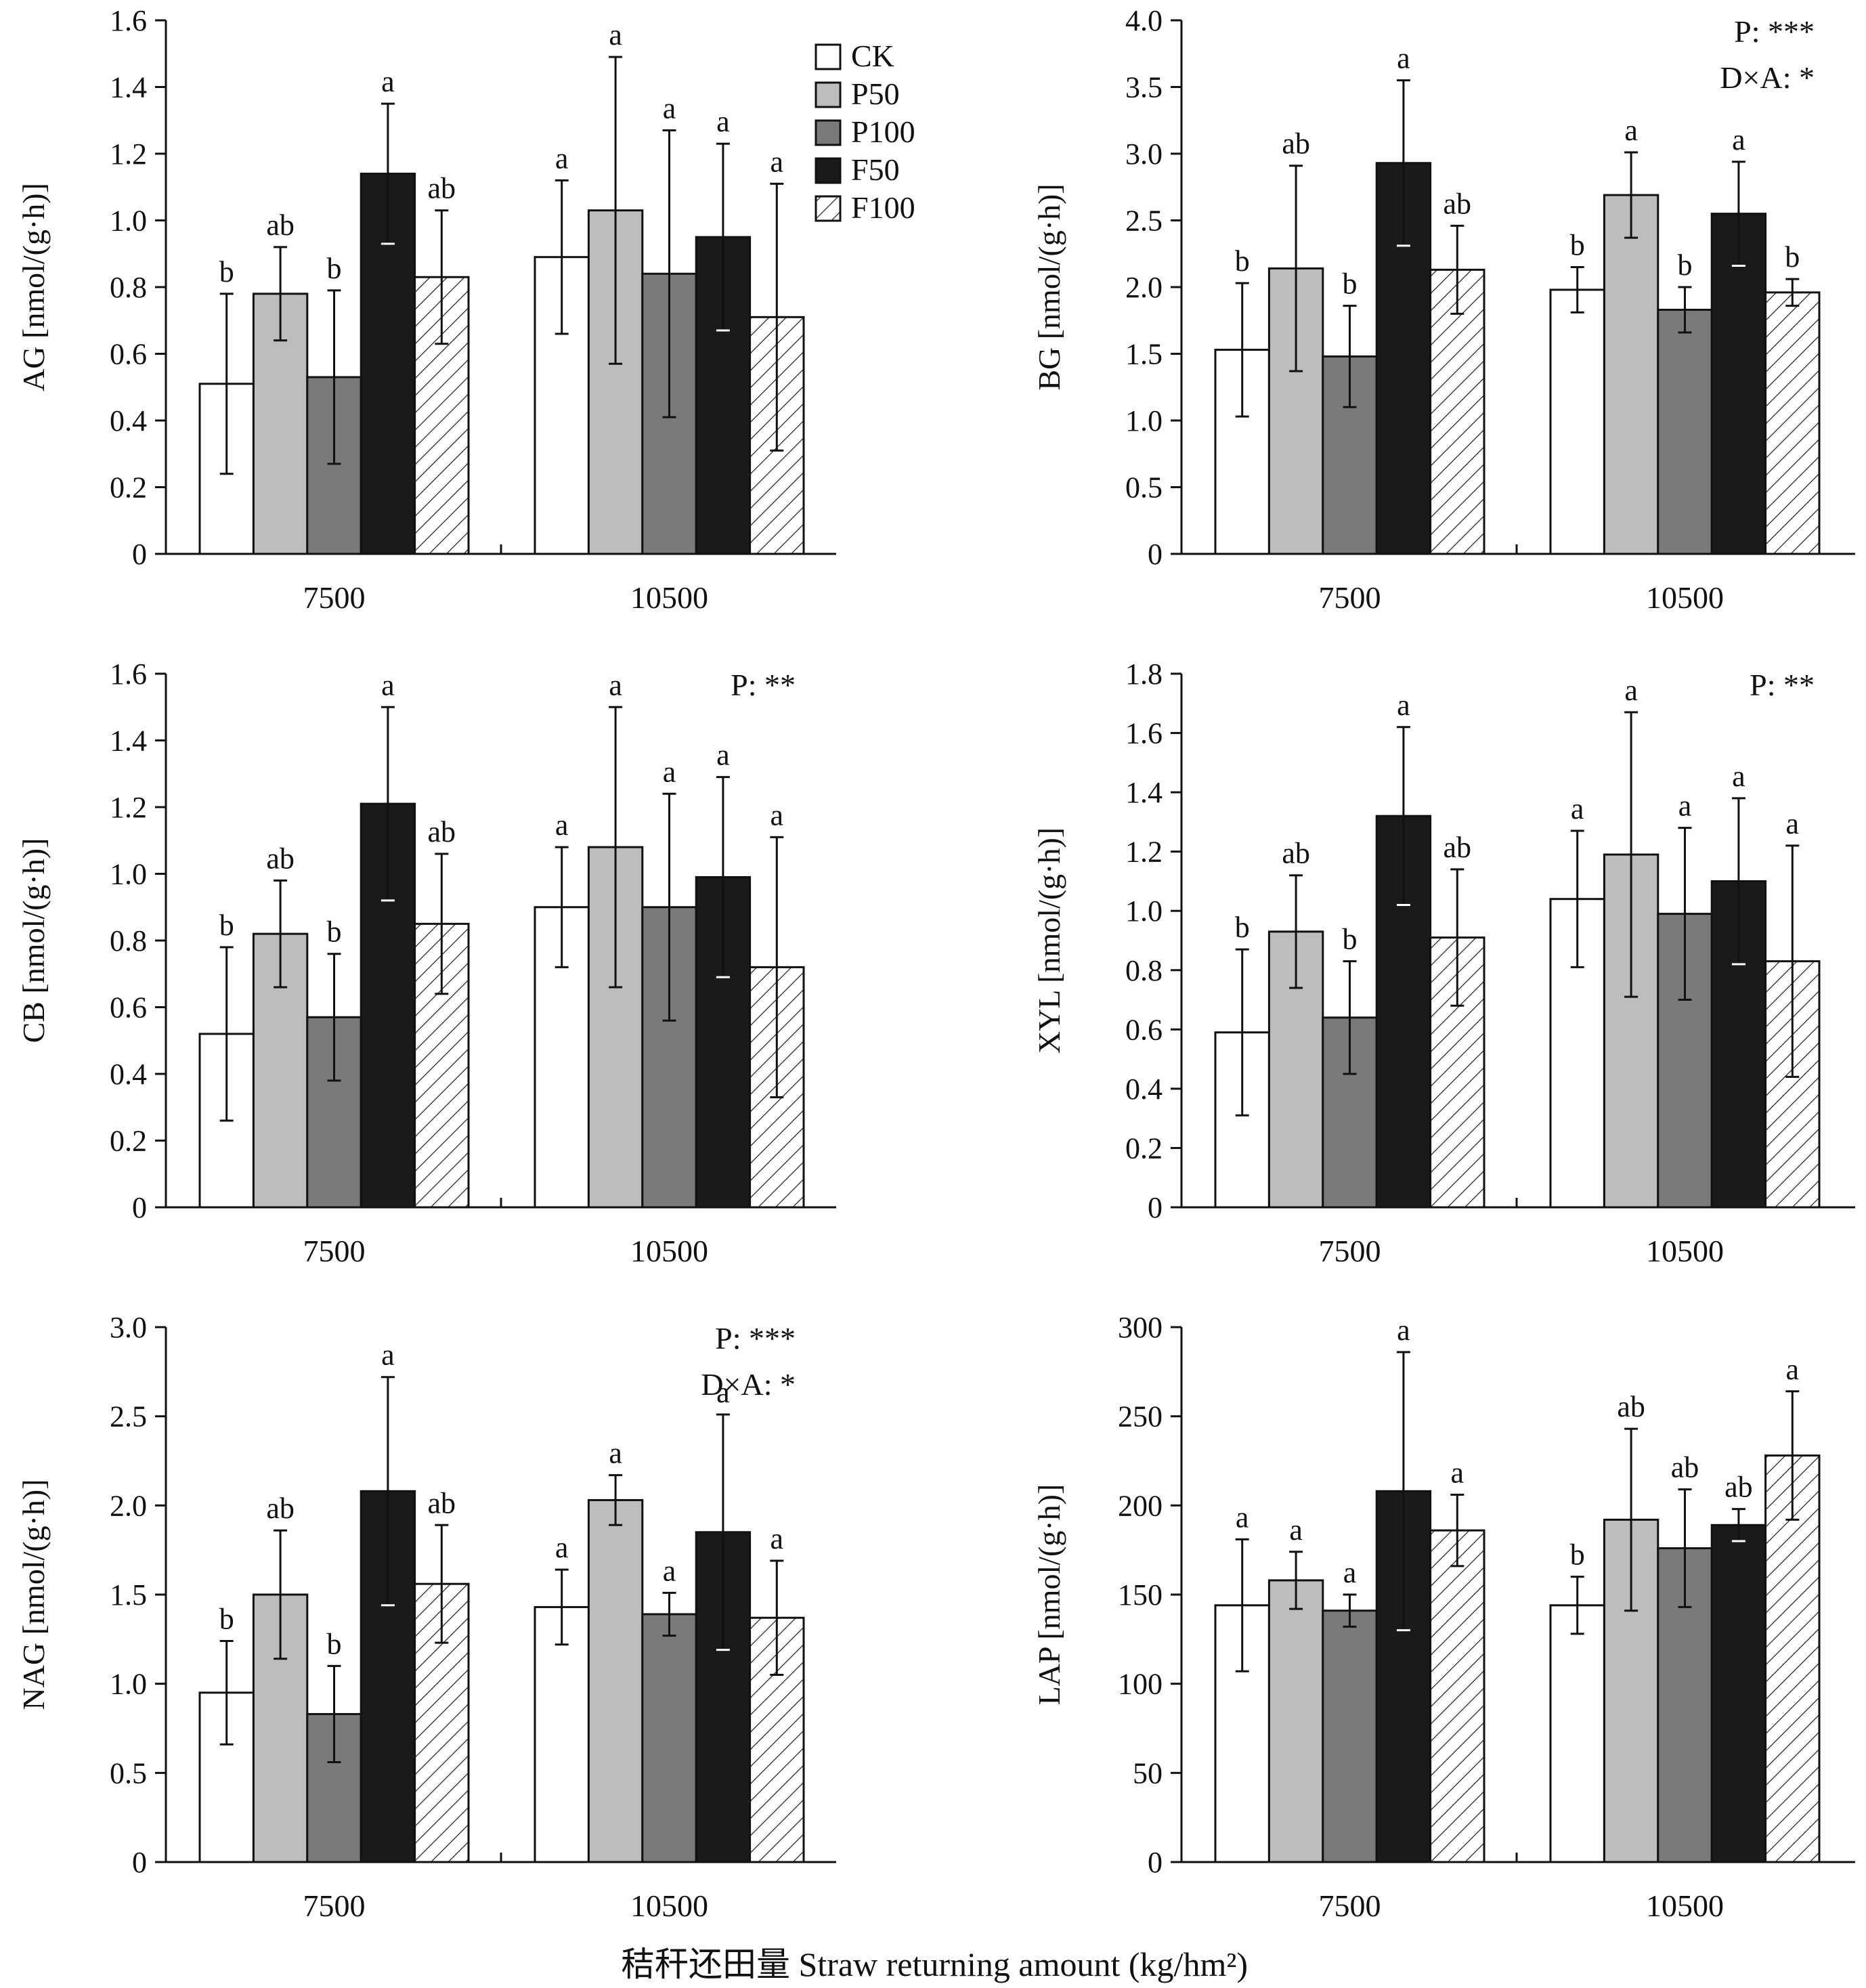 The height and width of the screenshot is (1988, 1866). What do you see at coordinates (883, 131) in the screenshot?
I see `legend-label: P100` at bounding box center [883, 131].